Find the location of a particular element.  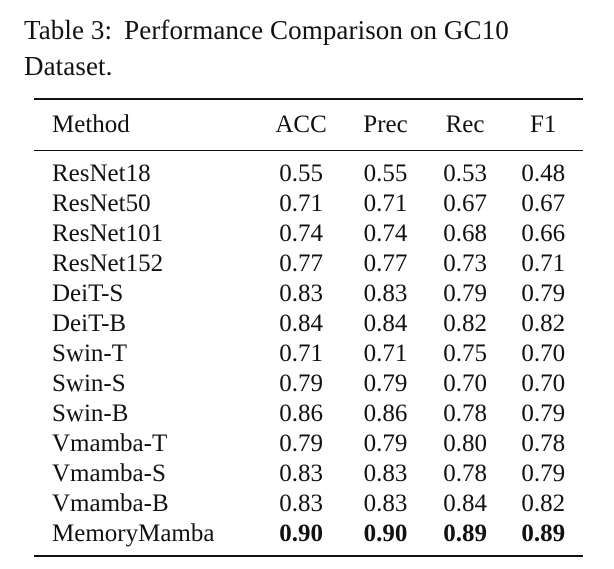

cell-prec: 0.55 is located at coordinates (385, 173).